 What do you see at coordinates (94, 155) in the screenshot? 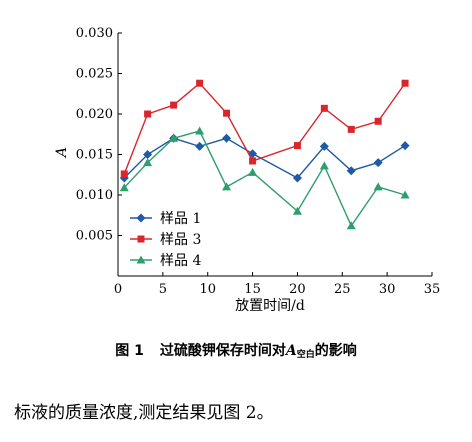
I see `y-tick-label: 0.015` at bounding box center [94, 155].